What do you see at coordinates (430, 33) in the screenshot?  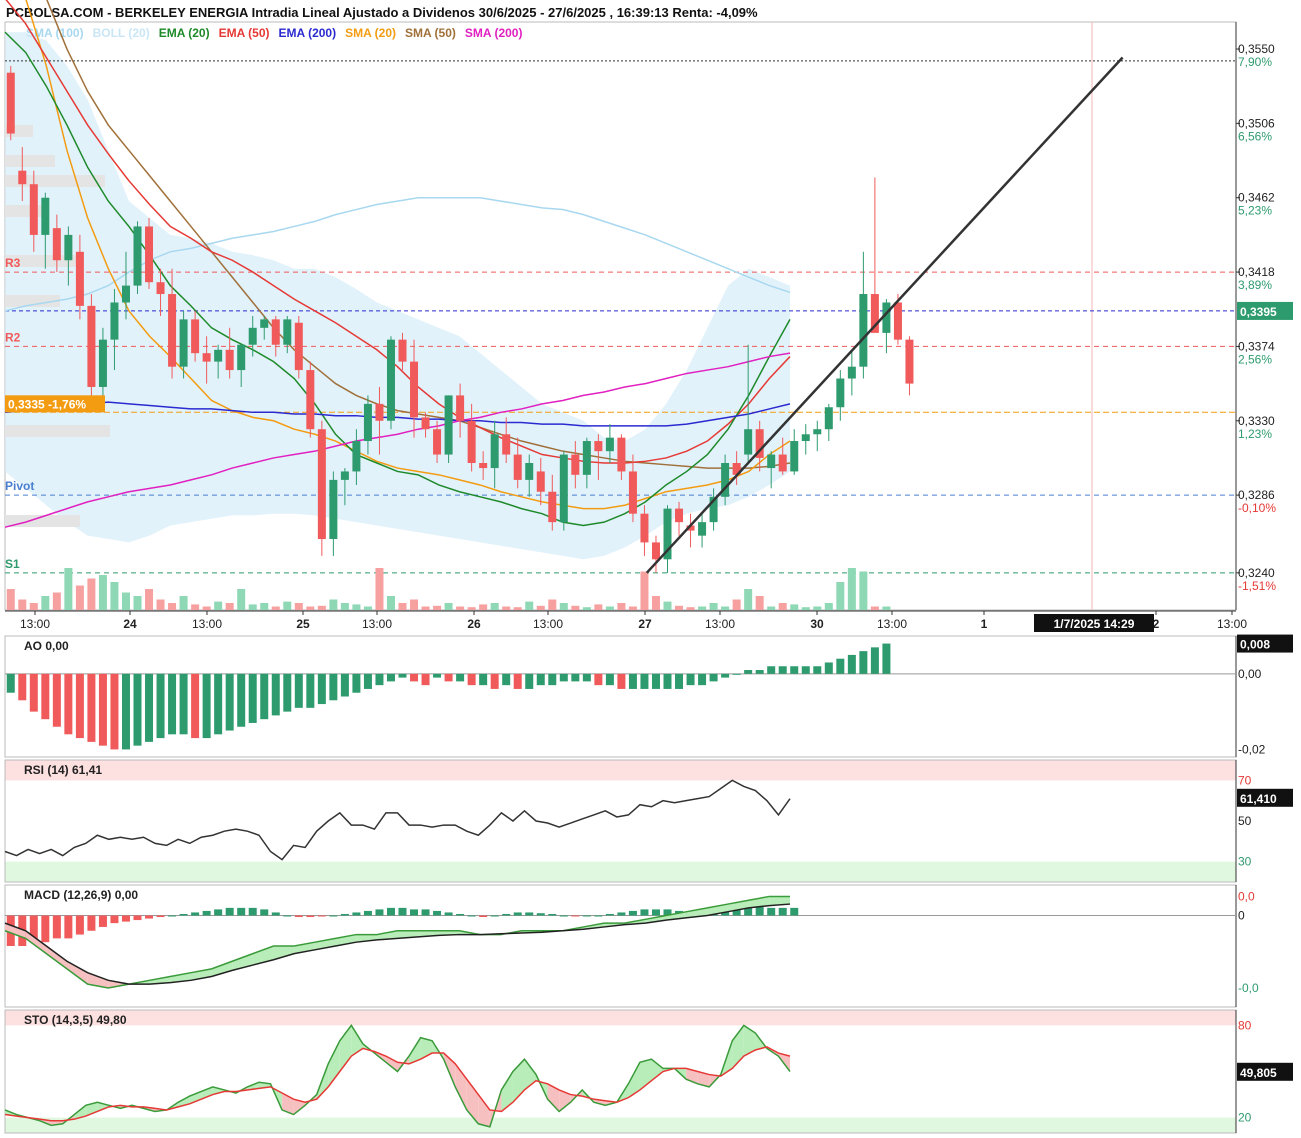 I see `legend-sma50: SMA (50)` at bounding box center [430, 33].